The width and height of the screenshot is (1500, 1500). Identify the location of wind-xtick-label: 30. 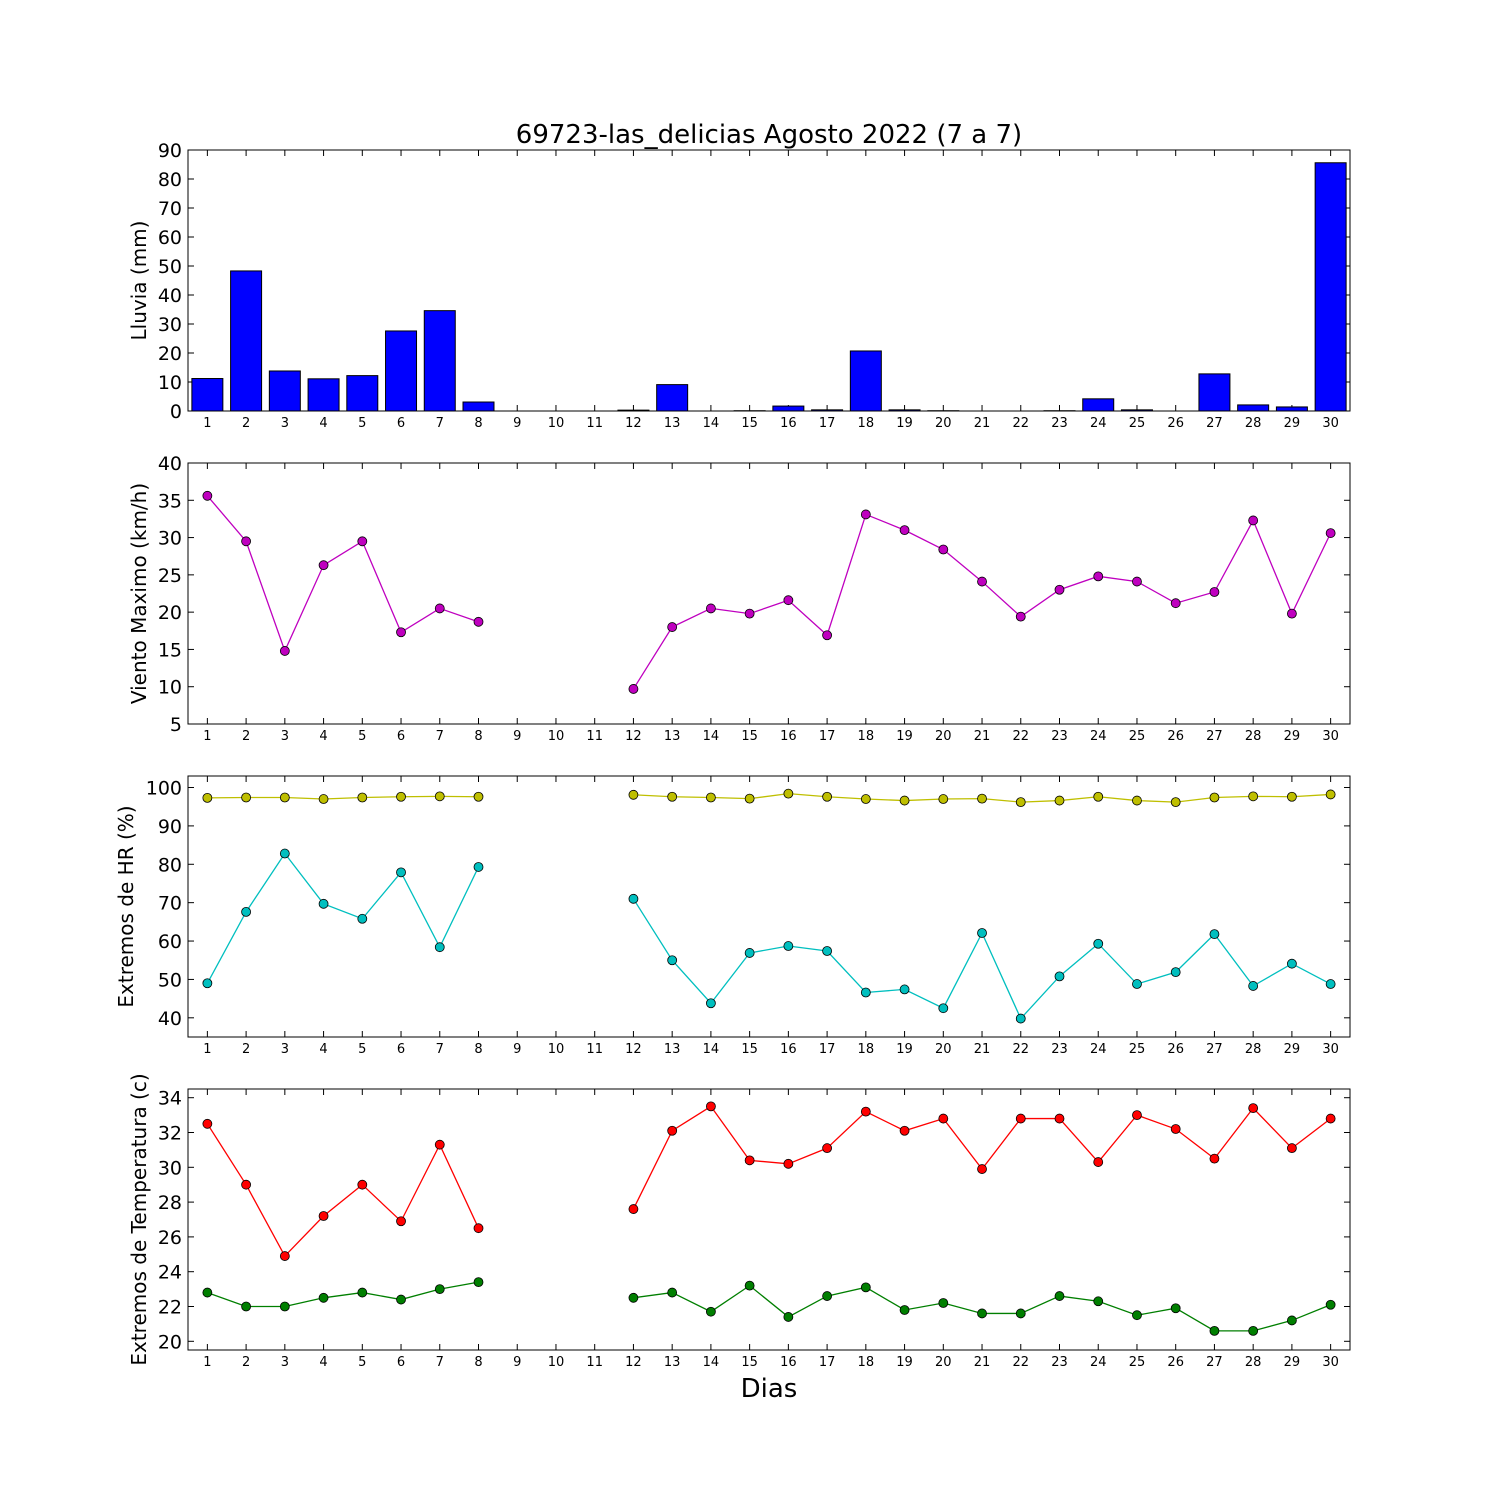
(1330, 736).